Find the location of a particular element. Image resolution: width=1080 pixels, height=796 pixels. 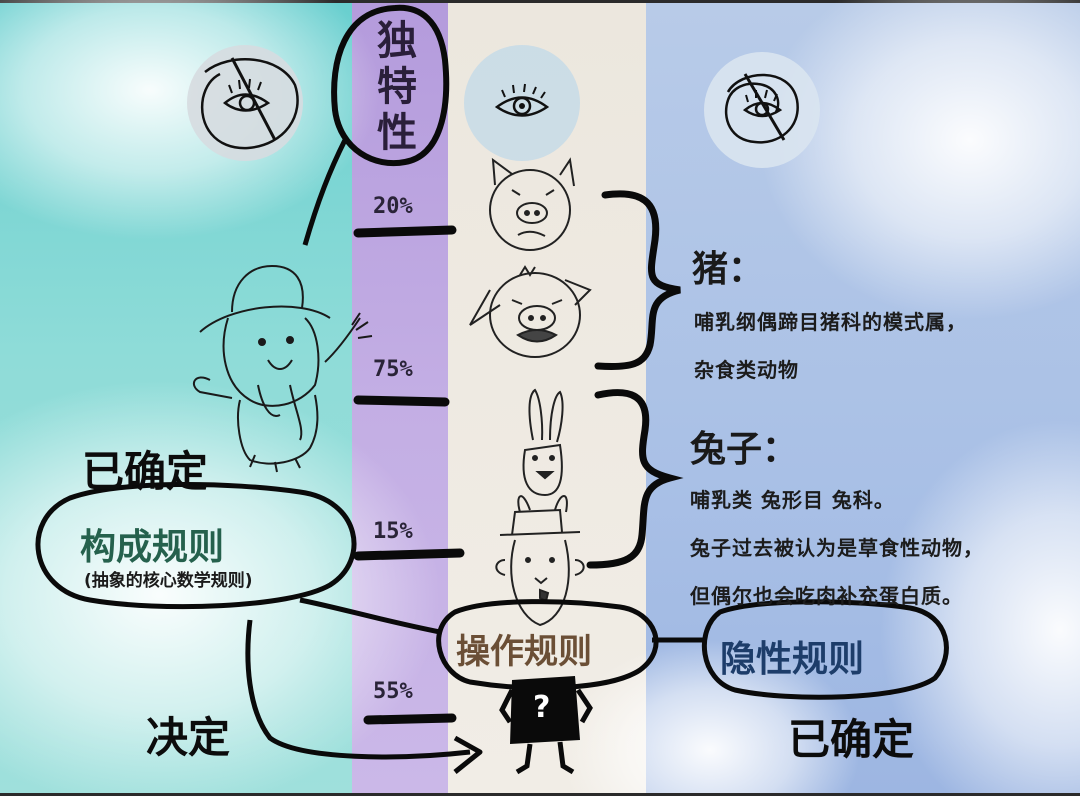

top-border is located at coordinates (540, 1).